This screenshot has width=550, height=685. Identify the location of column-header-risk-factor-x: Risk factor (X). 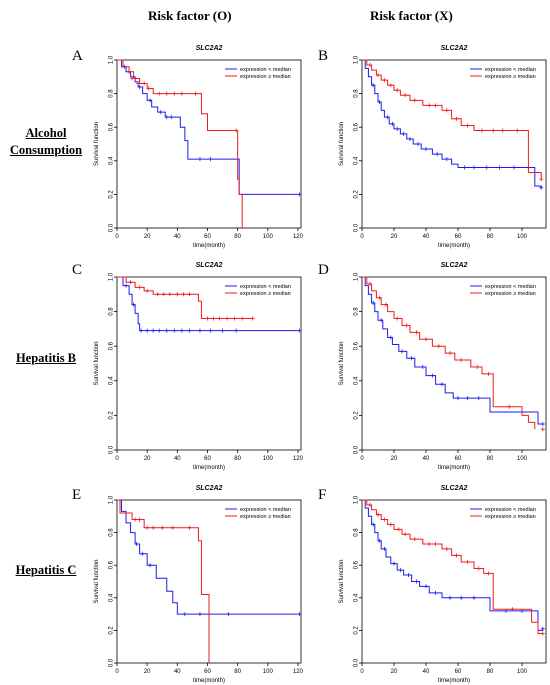
(411, 15).